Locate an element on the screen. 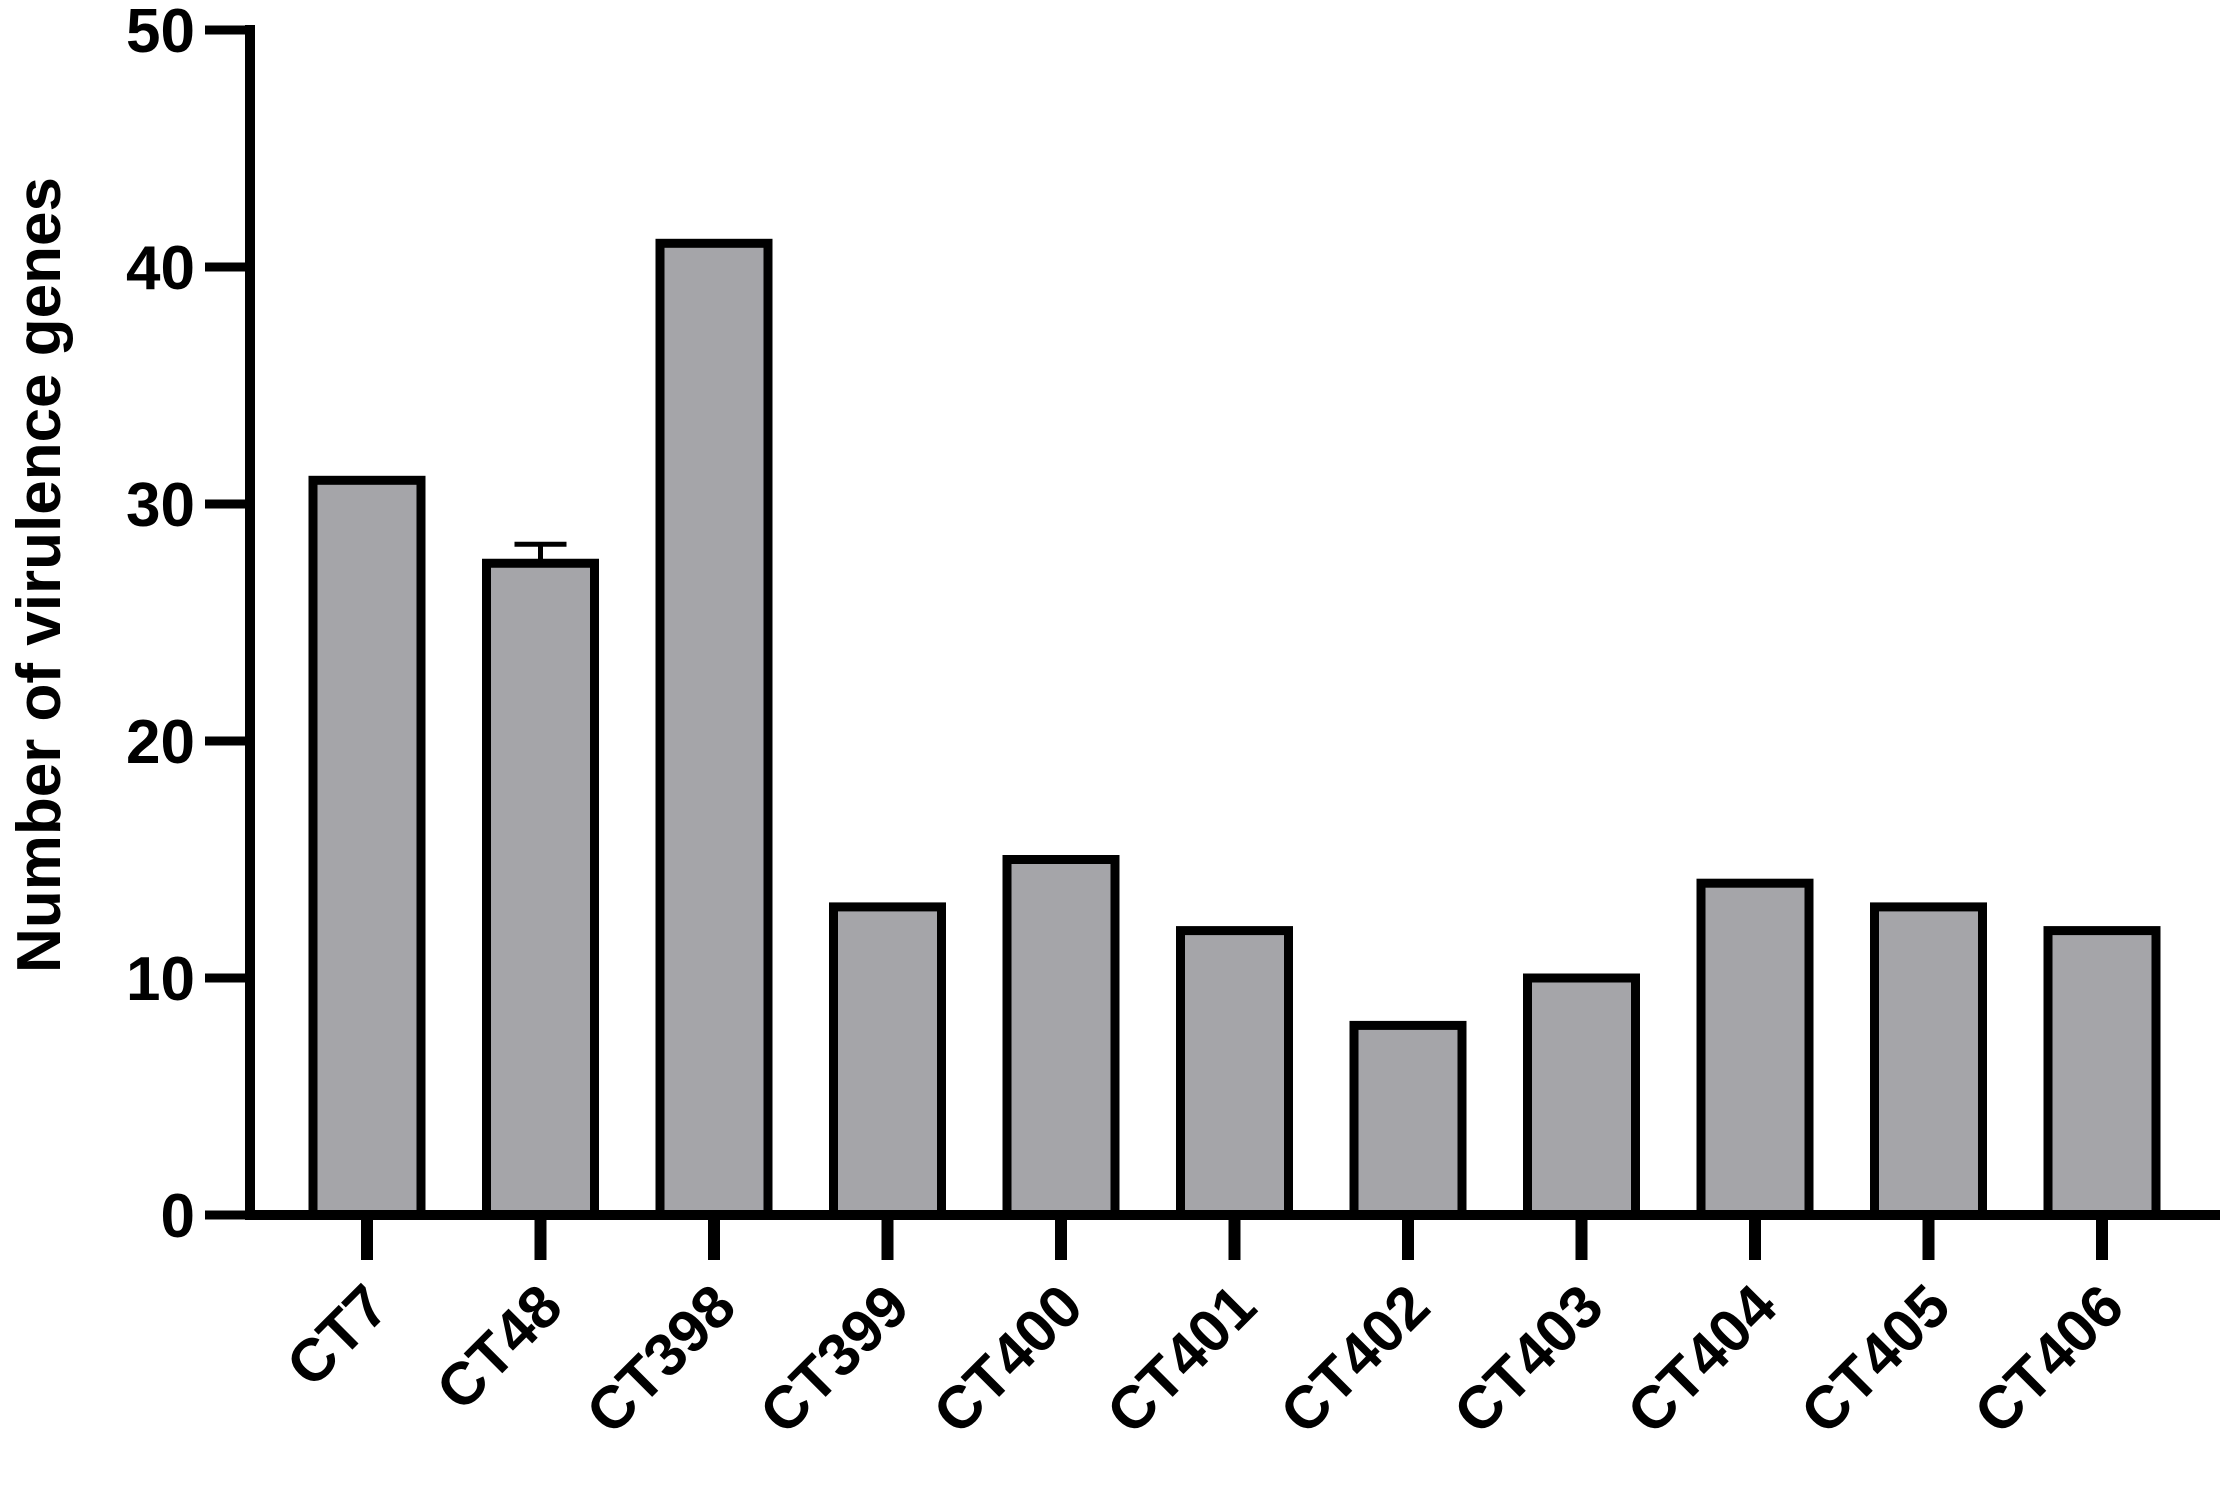 The width and height of the screenshot is (2228, 1491). x-tick-label-ct398: CT398 is located at coordinates (660, 1359).